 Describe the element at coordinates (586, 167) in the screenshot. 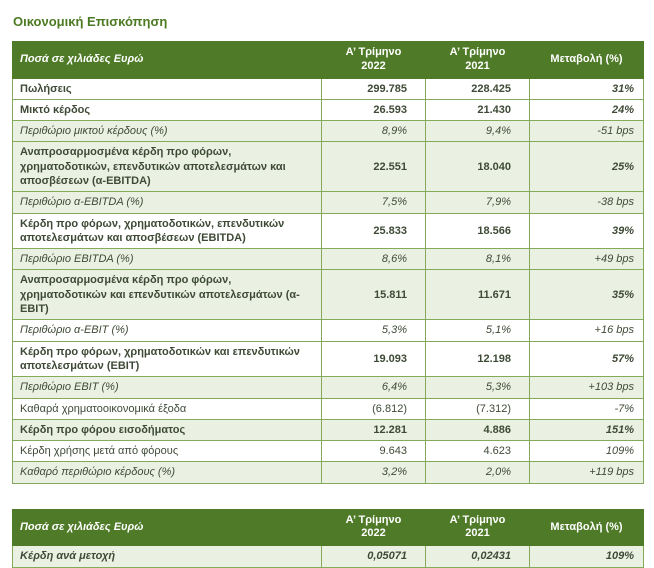

I see `value-change: 25%` at that location.